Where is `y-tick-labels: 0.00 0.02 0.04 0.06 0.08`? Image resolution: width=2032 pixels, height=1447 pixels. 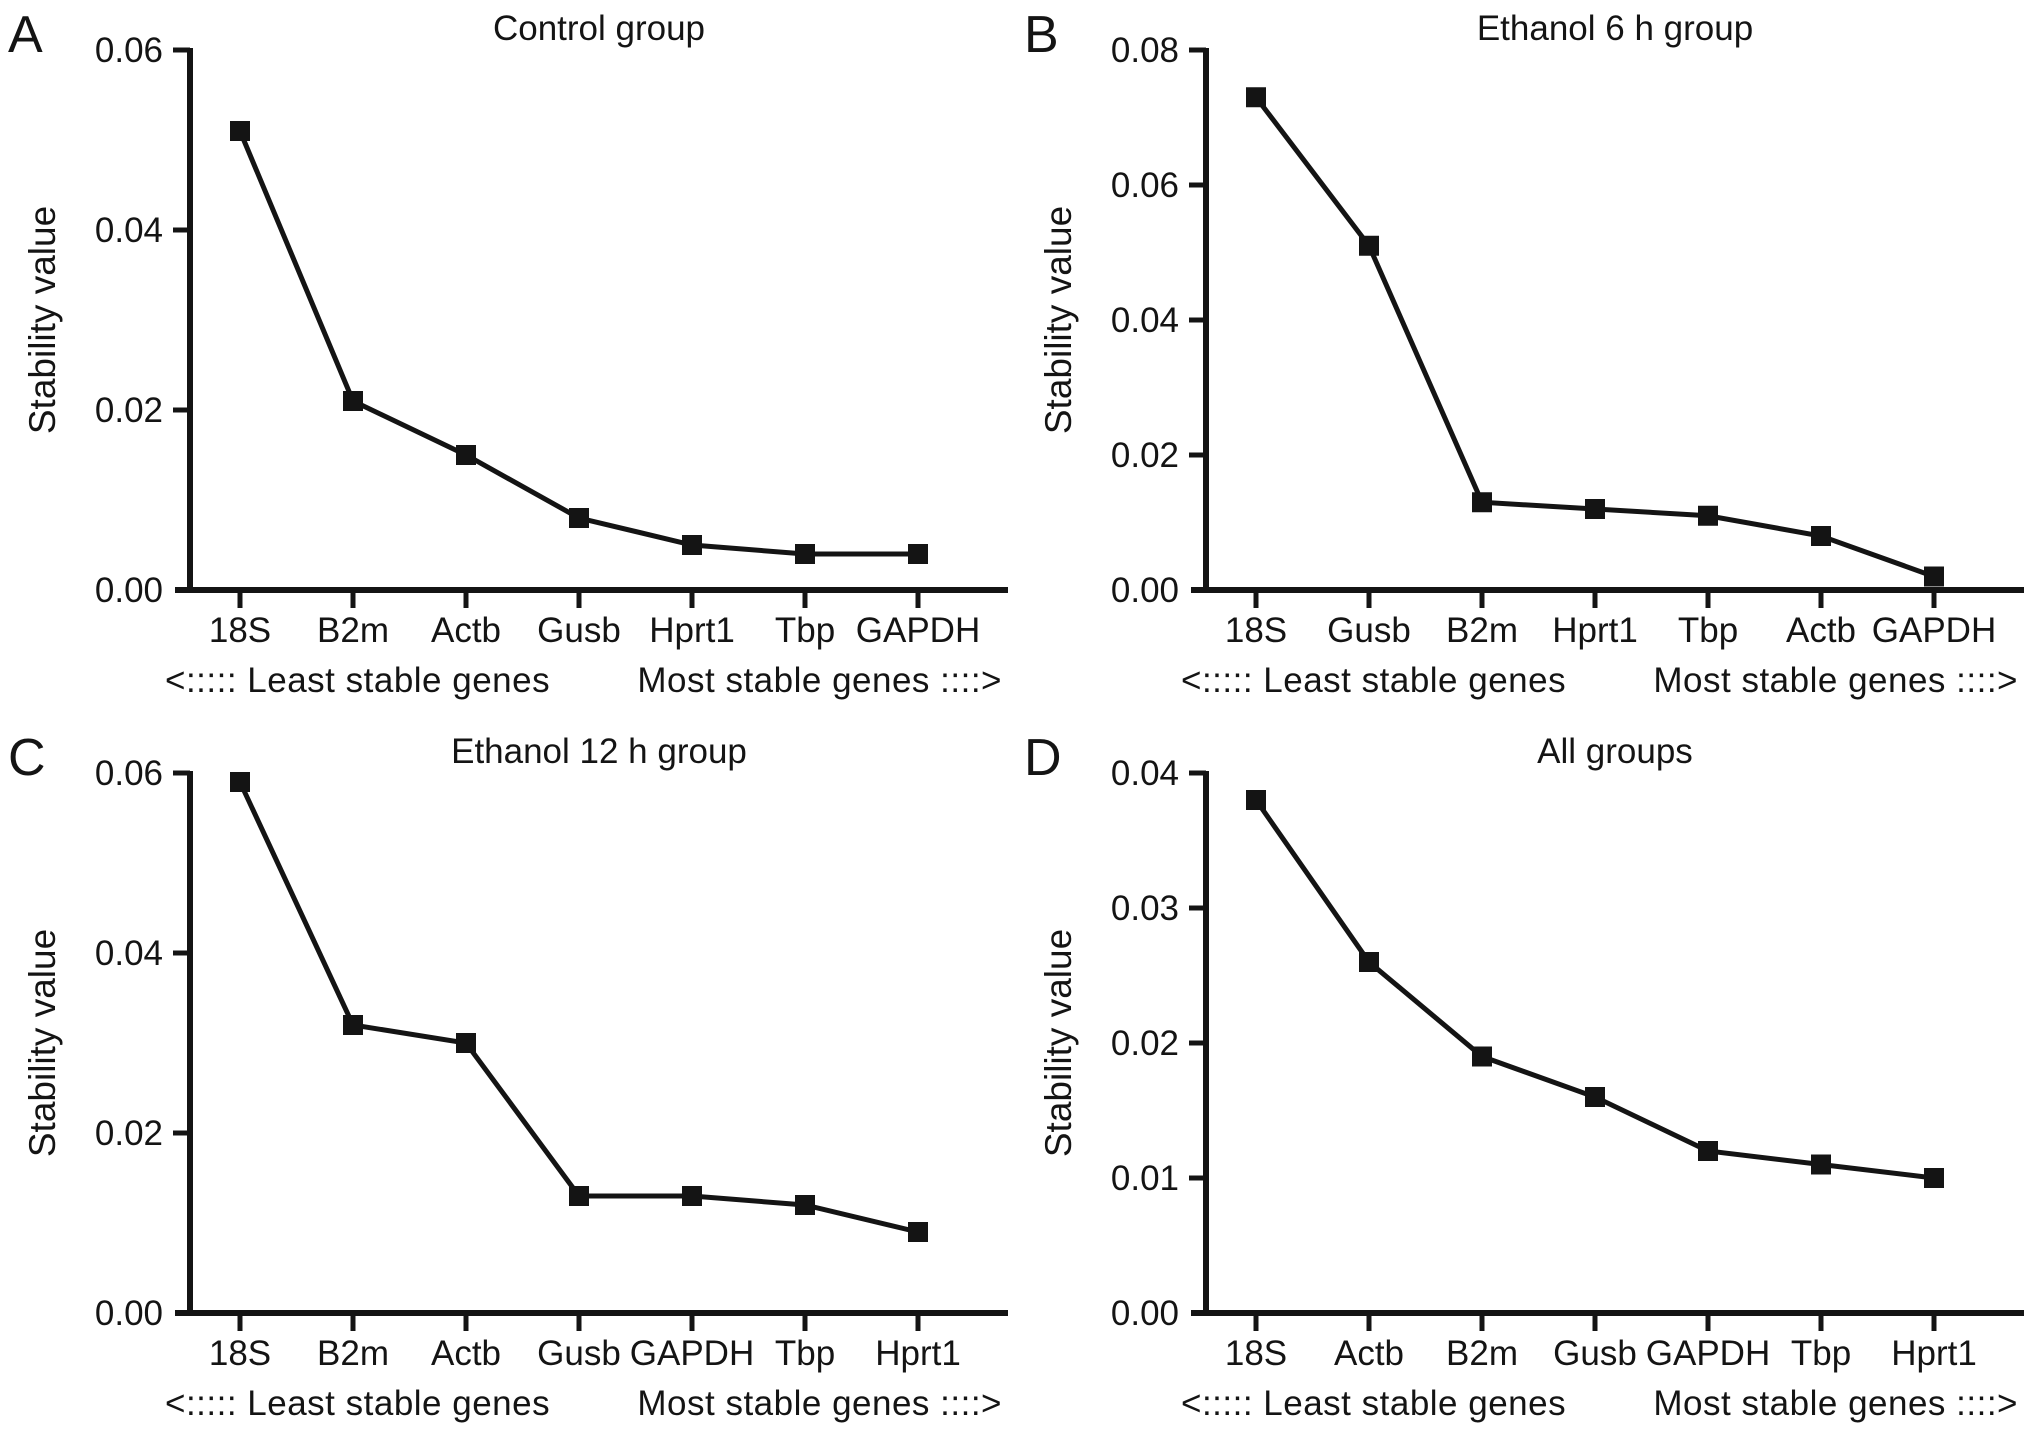
y-tick-labels: 0.00 0.02 0.04 0.06 0.08 is located at coordinates (1145, 320).